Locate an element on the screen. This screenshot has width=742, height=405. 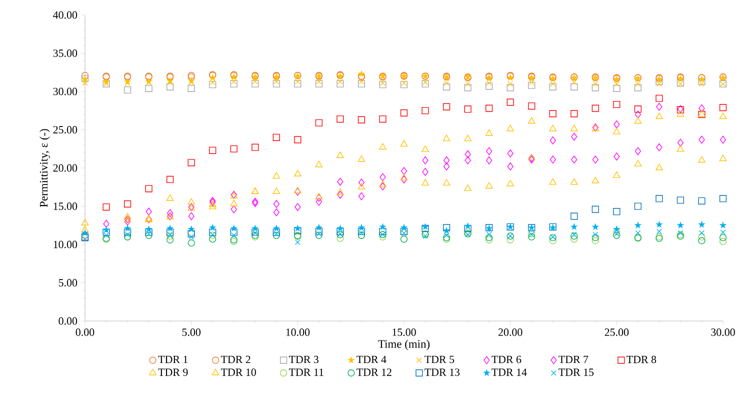
x-tick-label: 30.00 is located at coordinates (723, 332).